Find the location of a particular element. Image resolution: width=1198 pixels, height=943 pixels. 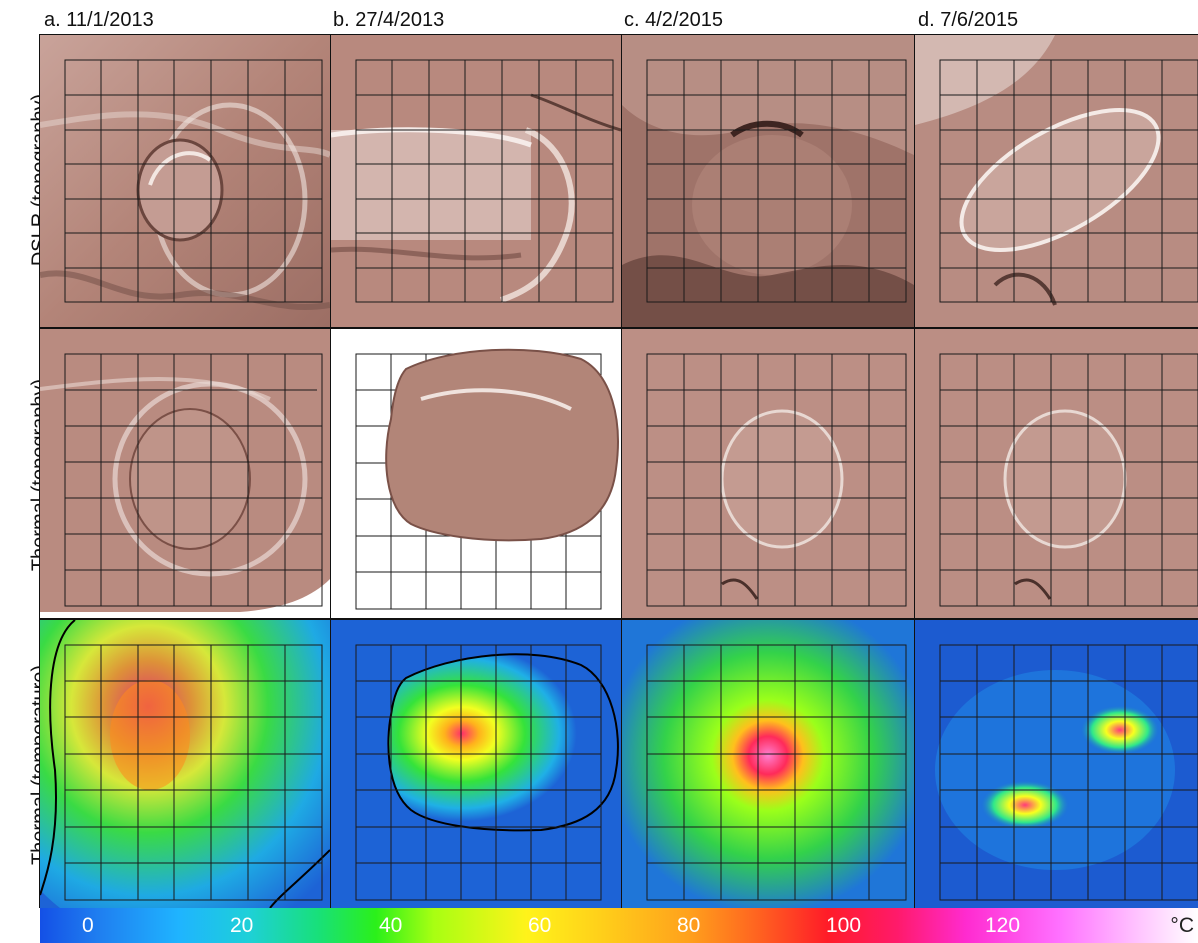

column-title-d: d. 7/6/2015 is located at coordinates (968, 20).